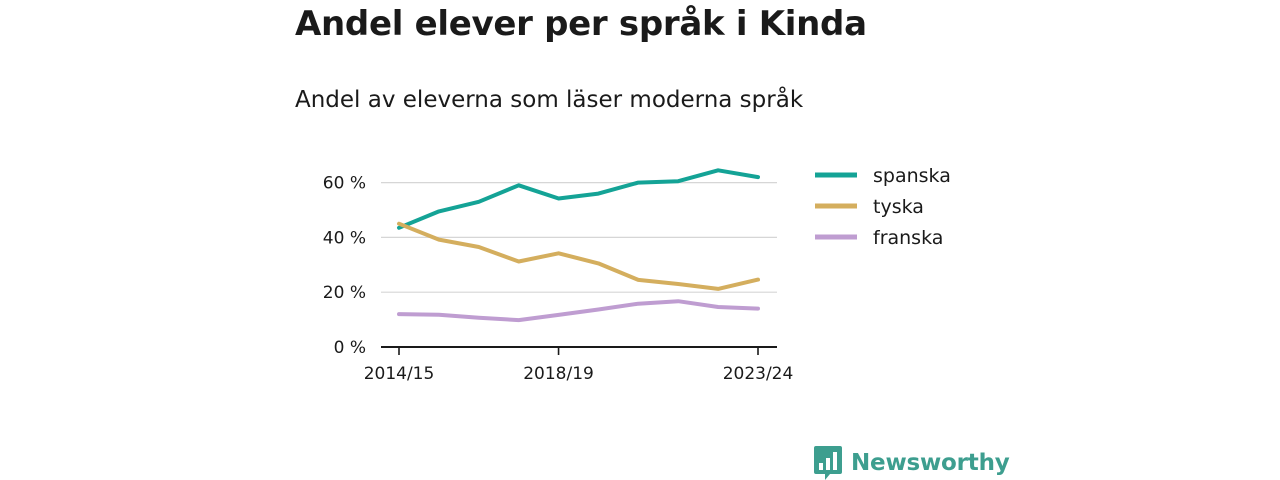 The height and width of the screenshot is (480, 1280). I want to click on y-tick-label: 20 %, so click(344, 293).